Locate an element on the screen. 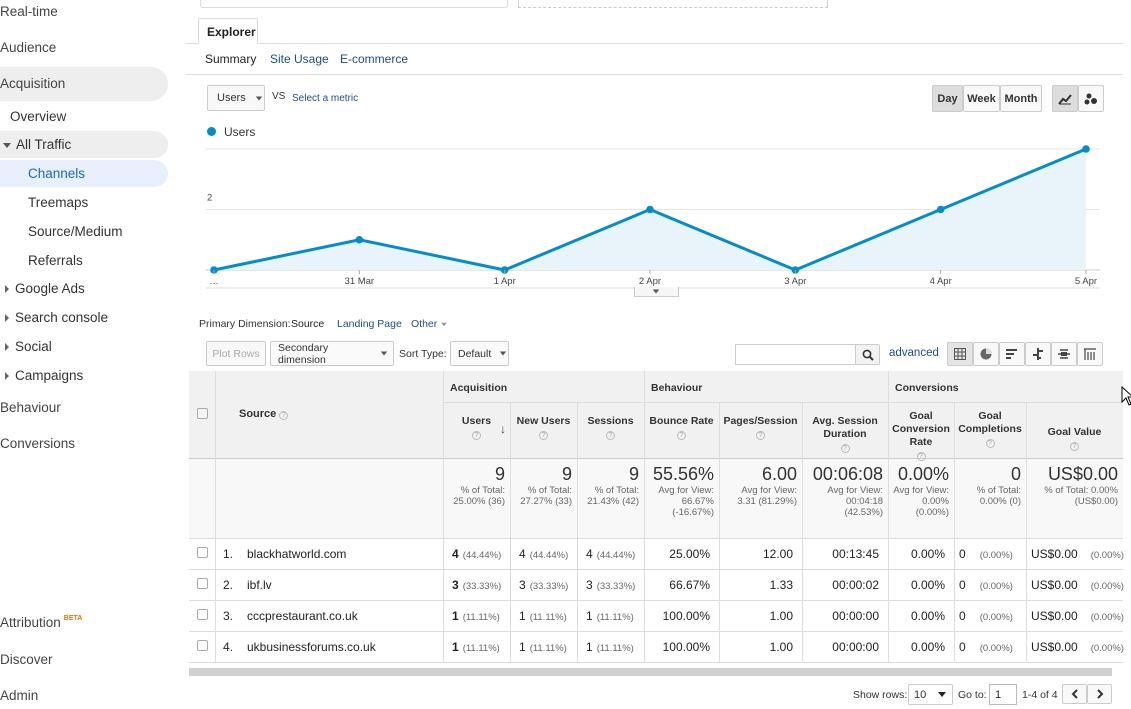 This screenshot has width=1131, height=709. total-subtext: % of Total: 0.00% (US$0.00) is located at coordinates (1081, 496).